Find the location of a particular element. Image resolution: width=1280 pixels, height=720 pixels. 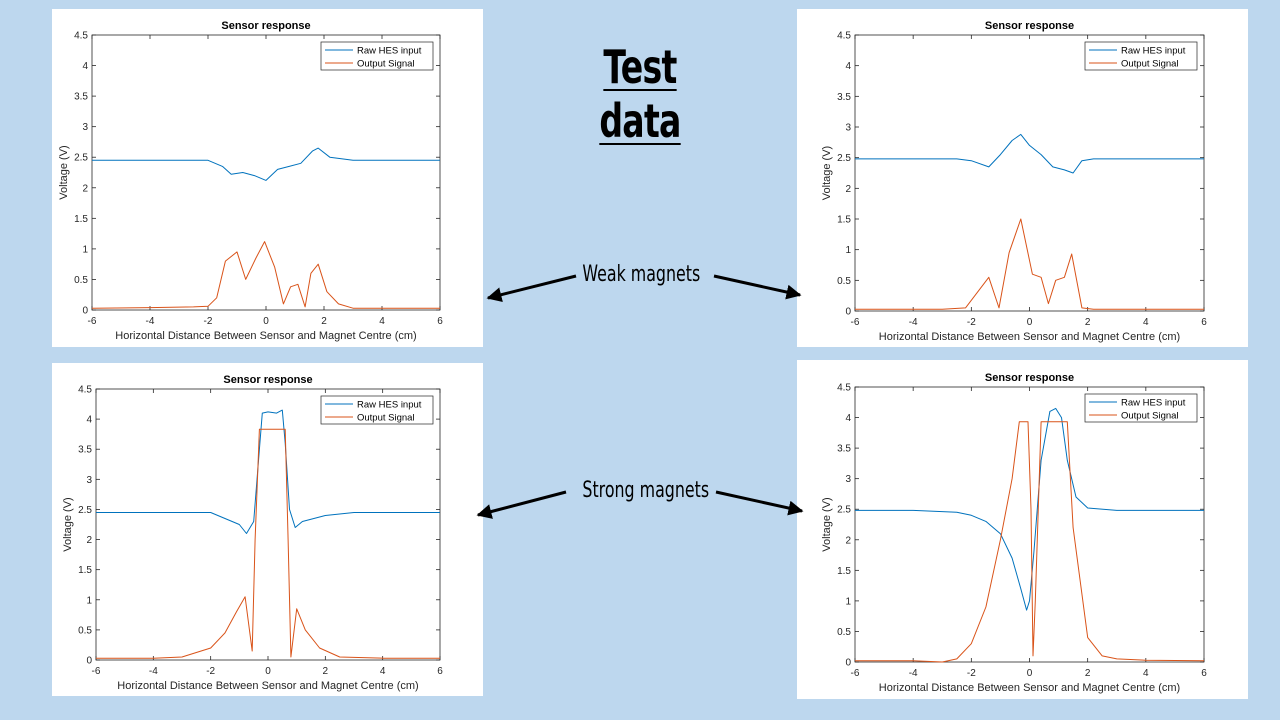

strong-magnets-label: Strong magnets is located at coordinates (646, 490).